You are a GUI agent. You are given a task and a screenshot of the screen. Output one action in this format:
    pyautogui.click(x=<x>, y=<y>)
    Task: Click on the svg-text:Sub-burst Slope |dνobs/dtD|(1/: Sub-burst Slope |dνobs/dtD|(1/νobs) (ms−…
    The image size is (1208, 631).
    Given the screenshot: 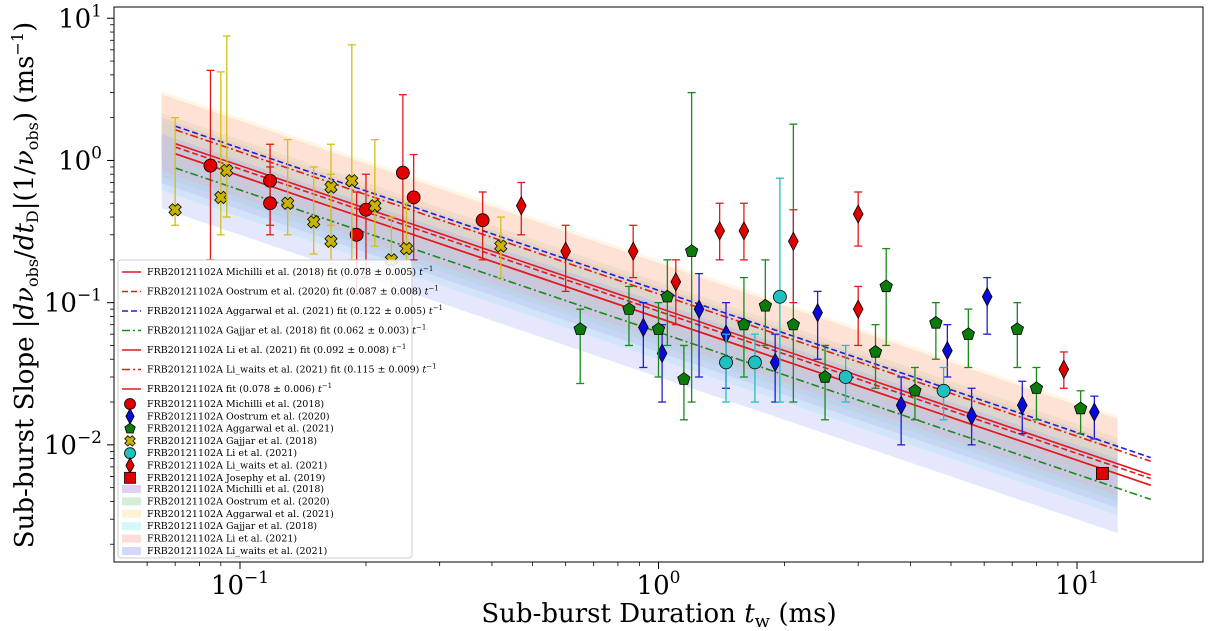 What is the action you would take?
    pyautogui.click(x=25, y=285)
    